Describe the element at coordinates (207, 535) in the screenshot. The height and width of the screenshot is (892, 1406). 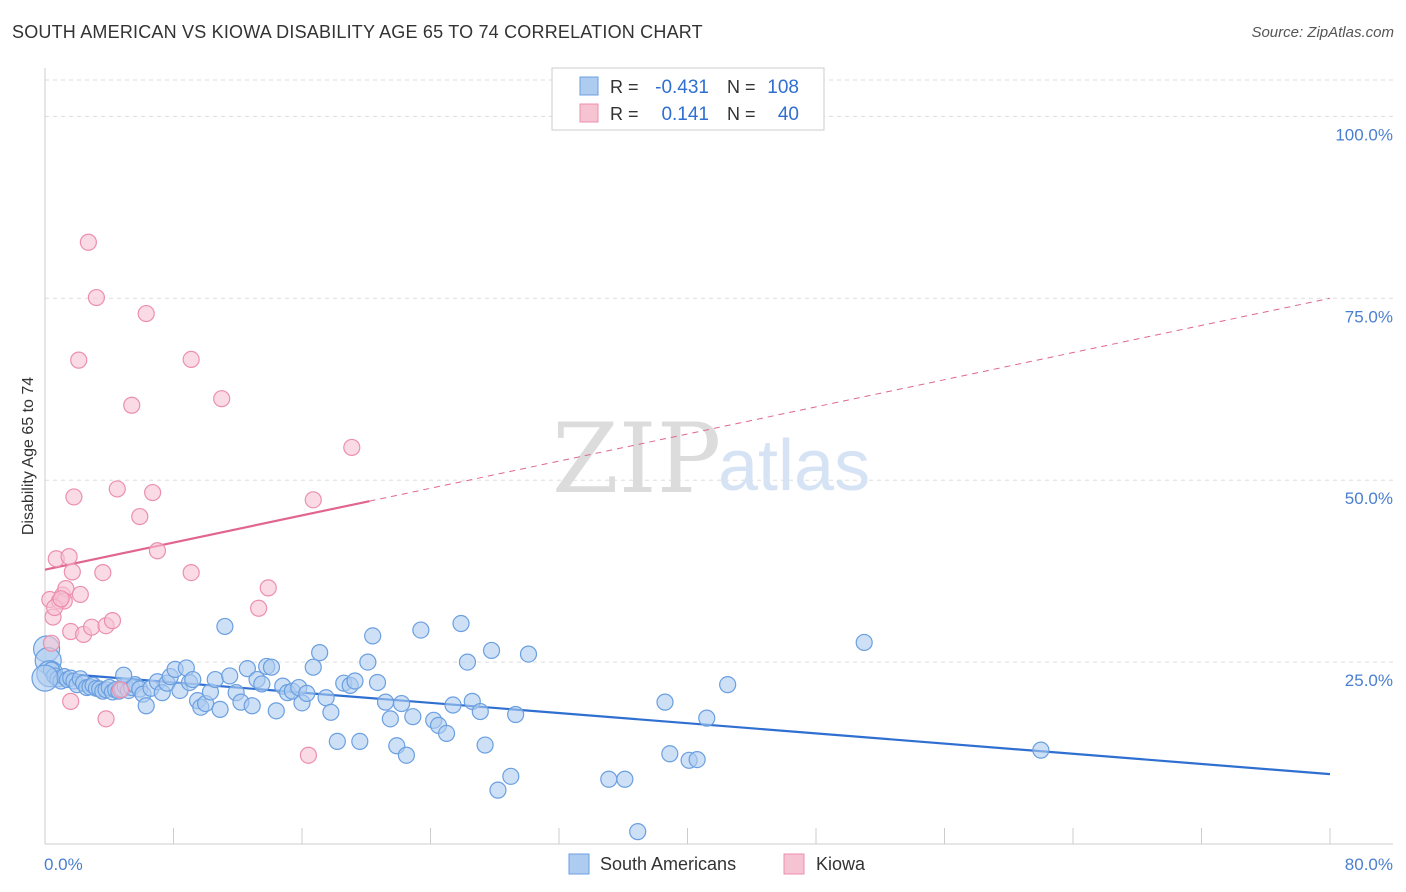
I see `trend-line-kiowa-solid` at that location.